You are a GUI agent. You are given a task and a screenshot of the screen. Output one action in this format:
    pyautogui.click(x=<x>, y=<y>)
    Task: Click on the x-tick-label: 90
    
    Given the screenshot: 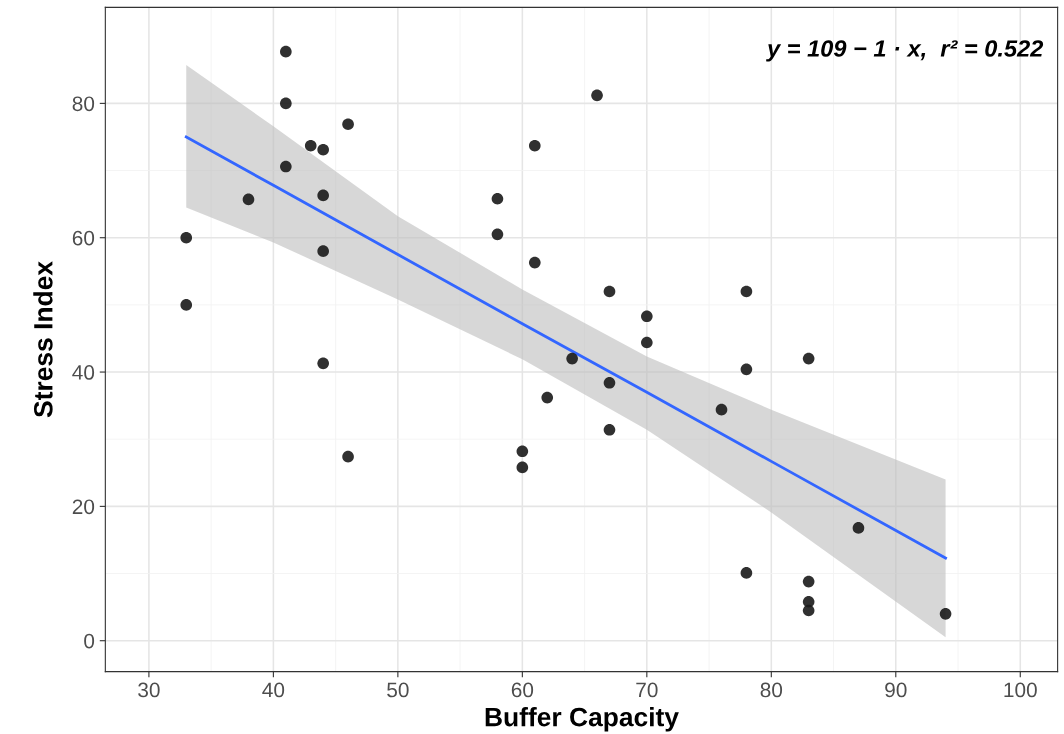 What is the action you would take?
    pyautogui.click(x=896, y=690)
    